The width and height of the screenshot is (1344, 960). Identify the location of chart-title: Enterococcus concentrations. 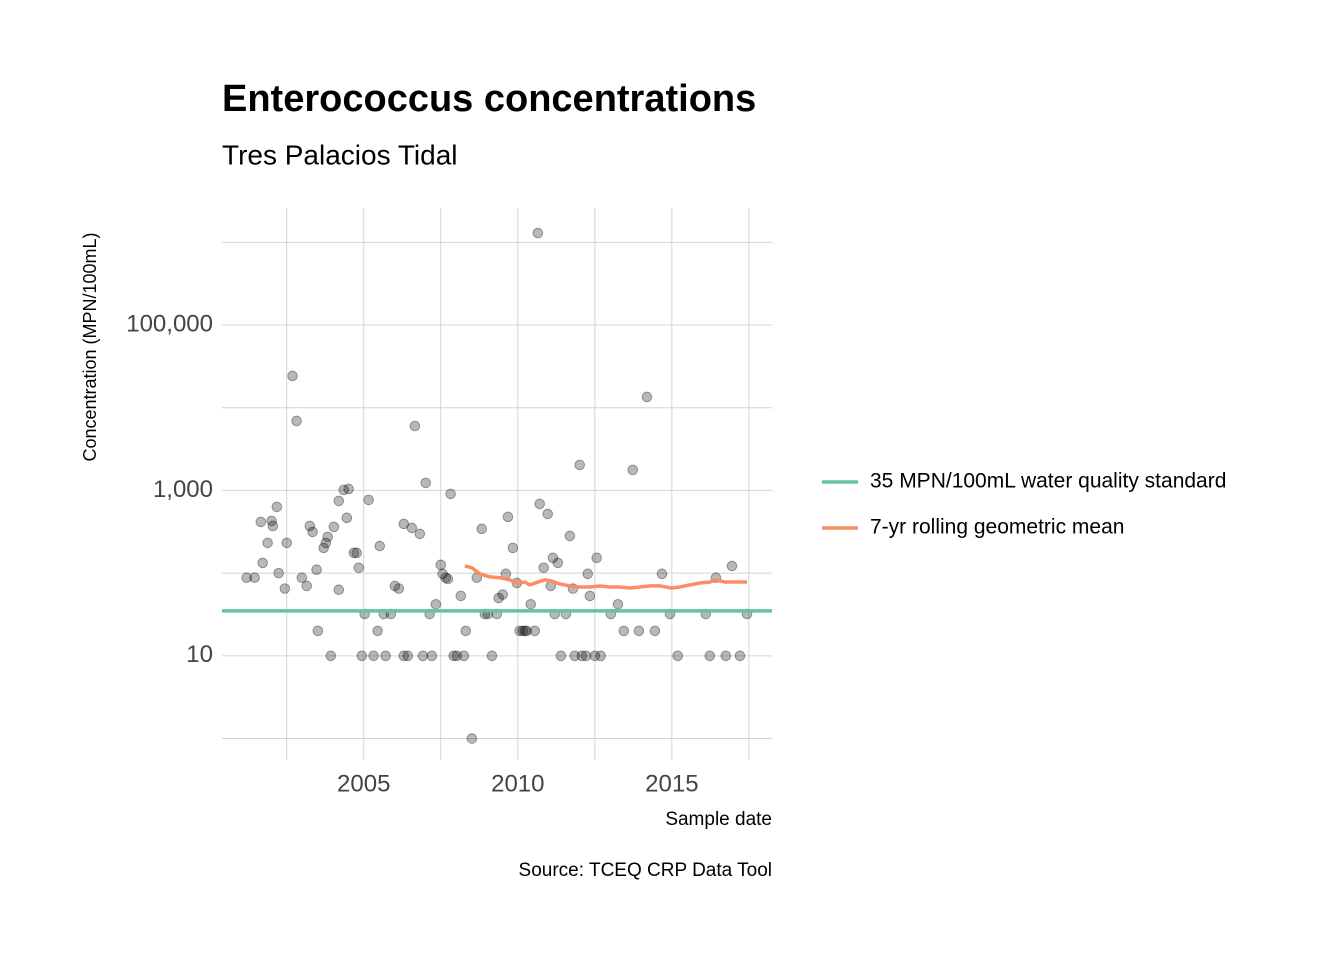
(489, 99).